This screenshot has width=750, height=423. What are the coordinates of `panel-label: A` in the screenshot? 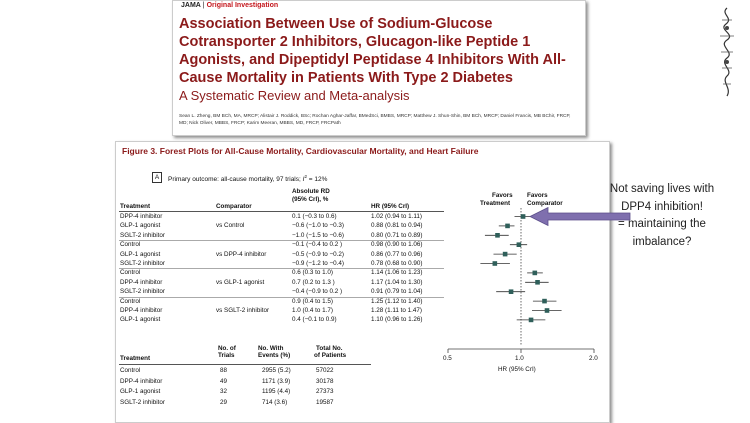 It's located at (157, 177).